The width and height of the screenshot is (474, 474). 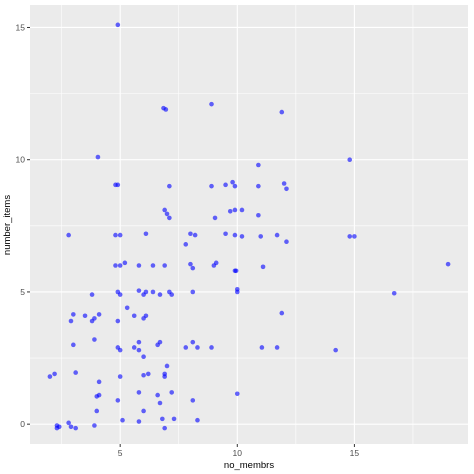 I want to click on y-tick-label: 10, so click(x=21, y=160).